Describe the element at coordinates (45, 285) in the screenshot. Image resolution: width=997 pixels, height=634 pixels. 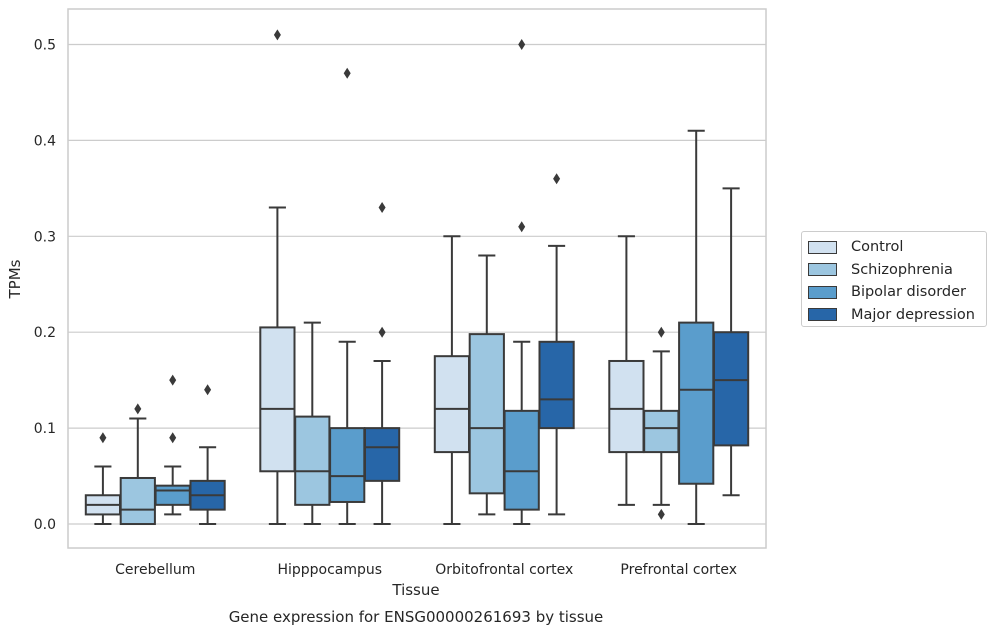
I see `y-axis-ticks: 0.0 0.1 0.2 0.3 0.4 0.5` at that location.